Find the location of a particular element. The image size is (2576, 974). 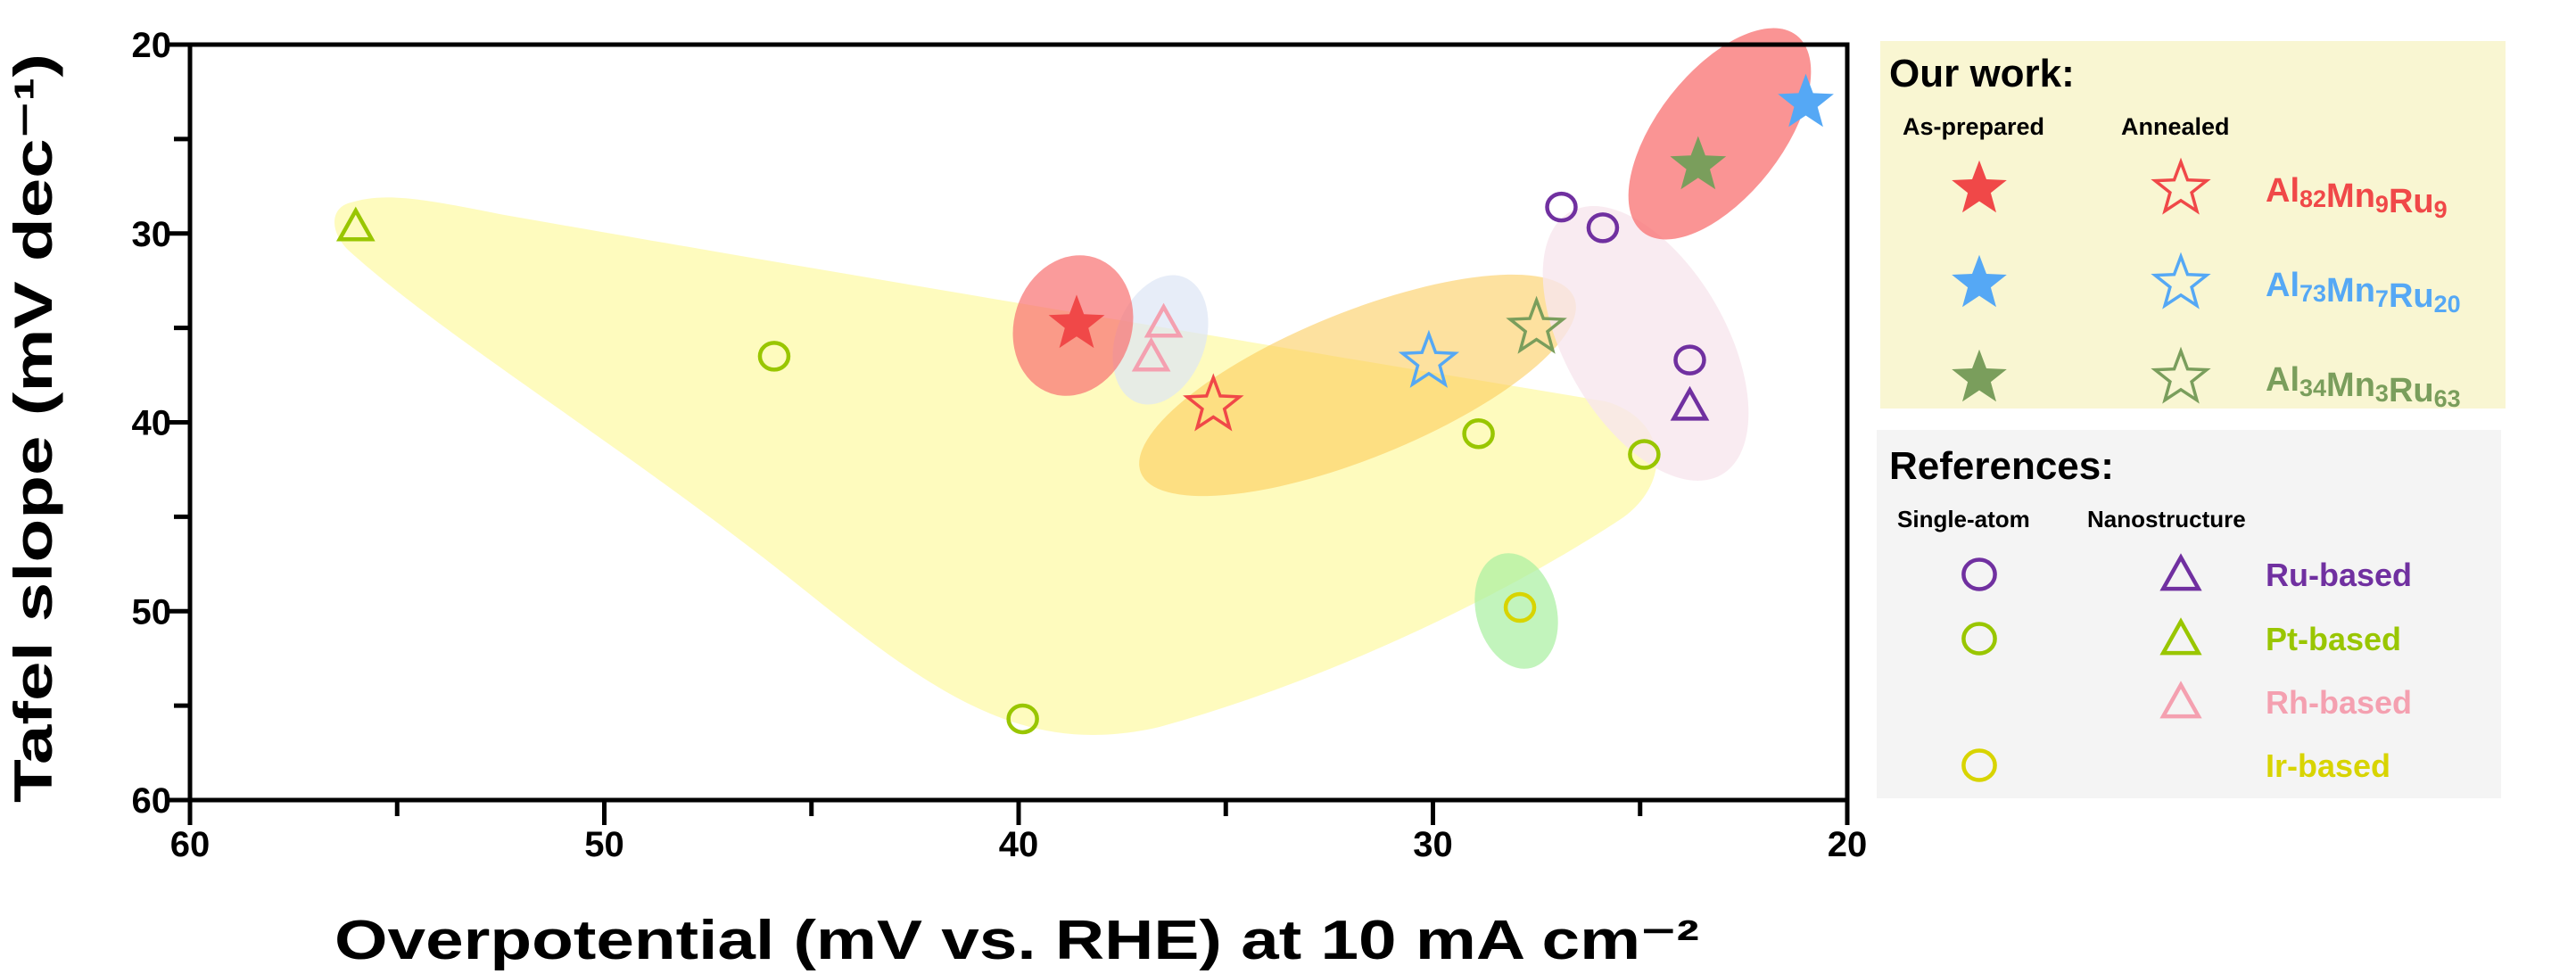

y-tick-label: 30 is located at coordinates (152, 235).